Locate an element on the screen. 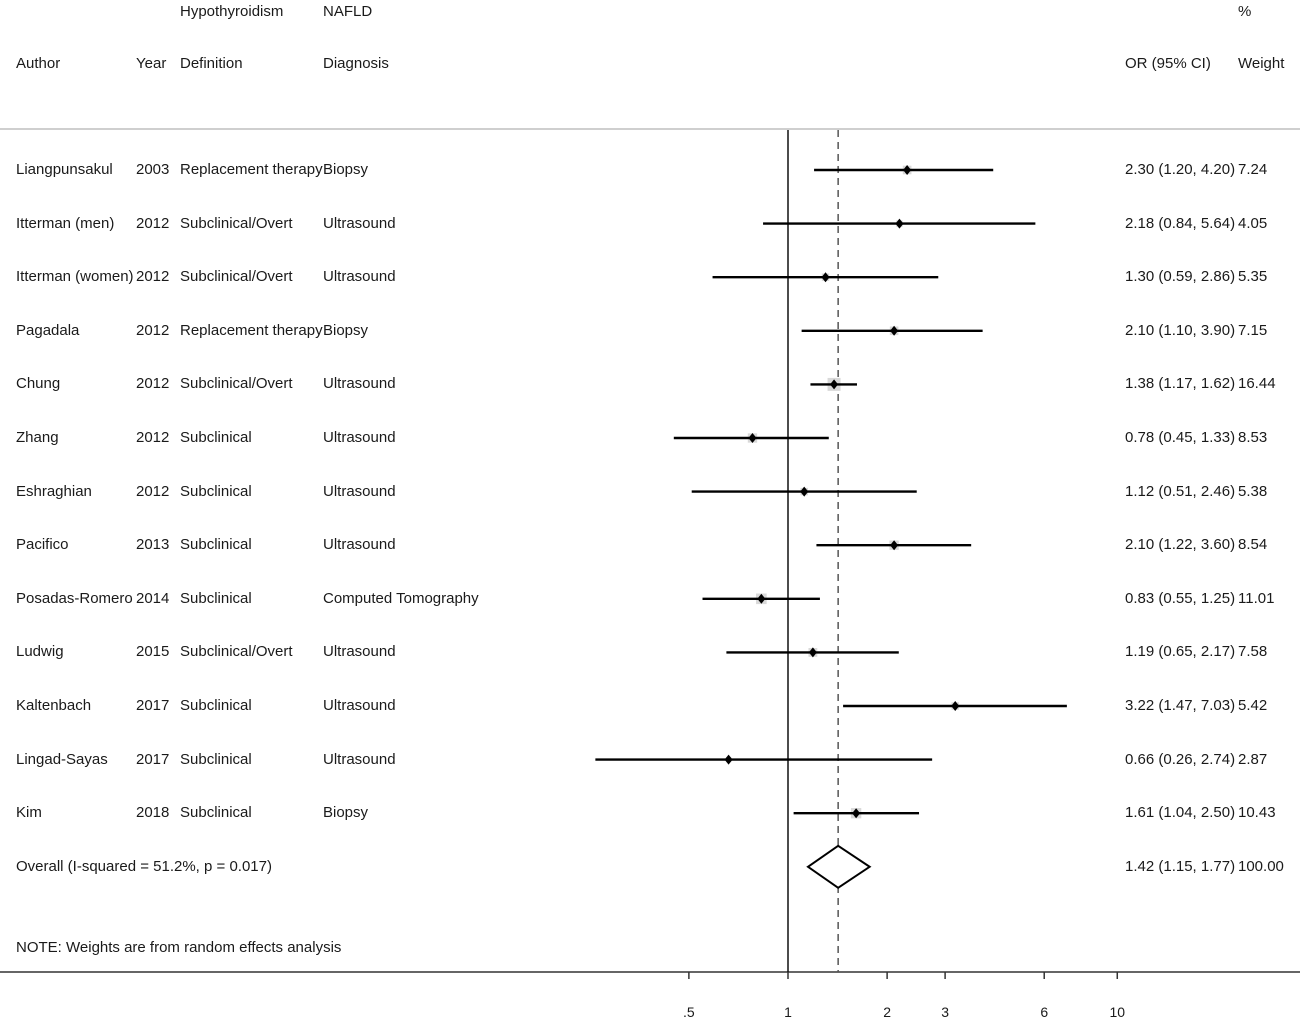  header-diagnosis-top: NAFLD is located at coordinates (348, 11).